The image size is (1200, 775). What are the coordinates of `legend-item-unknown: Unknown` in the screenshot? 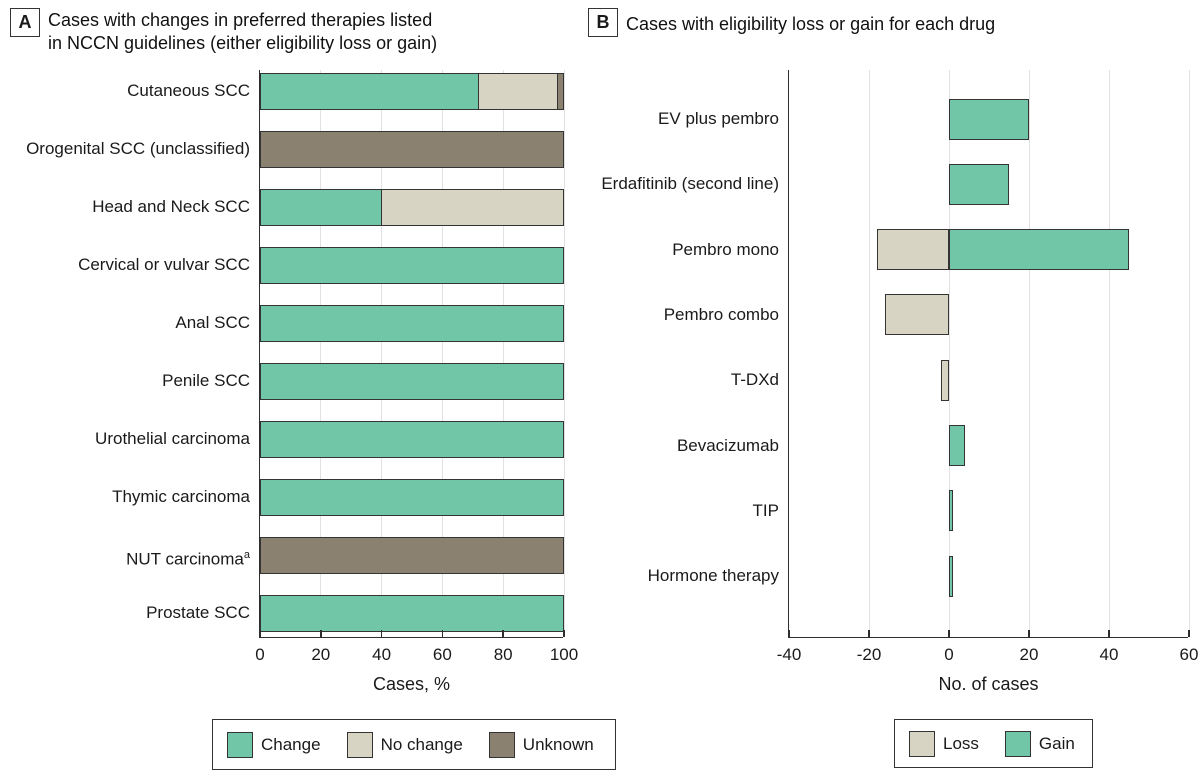 It's located at (541, 744).